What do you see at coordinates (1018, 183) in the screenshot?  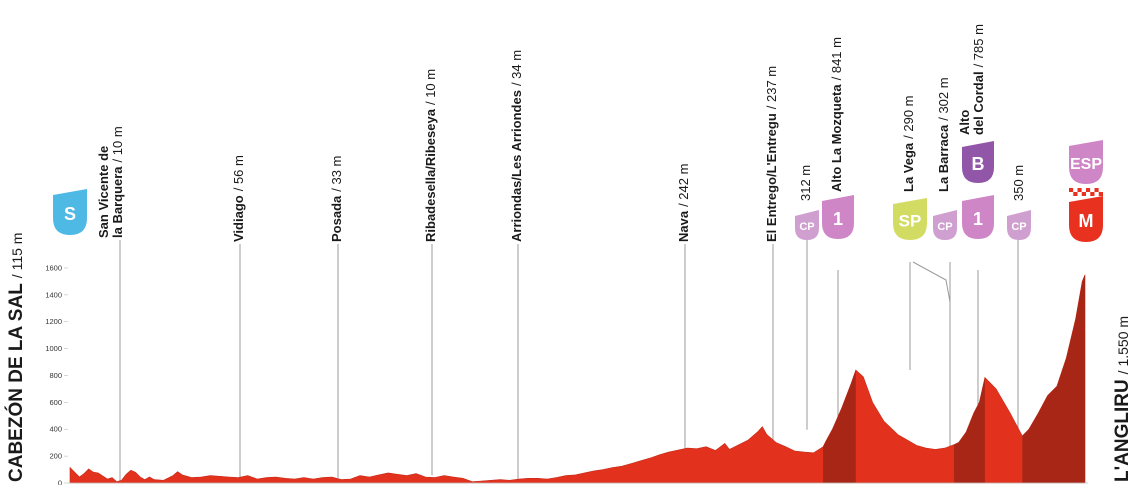 I see `location-label-cp-350: 350 m` at bounding box center [1018, 183].